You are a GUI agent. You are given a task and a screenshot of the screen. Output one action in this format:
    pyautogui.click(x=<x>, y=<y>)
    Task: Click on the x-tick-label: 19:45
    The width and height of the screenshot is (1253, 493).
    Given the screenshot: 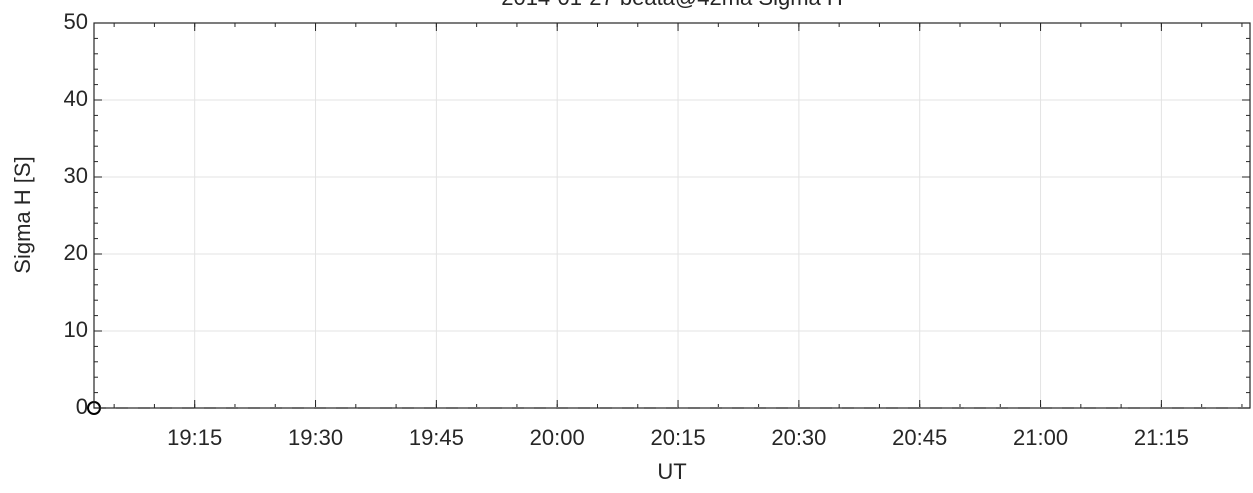 What is the action you would take?
    pyautogui.click(x=436, y=437)
    